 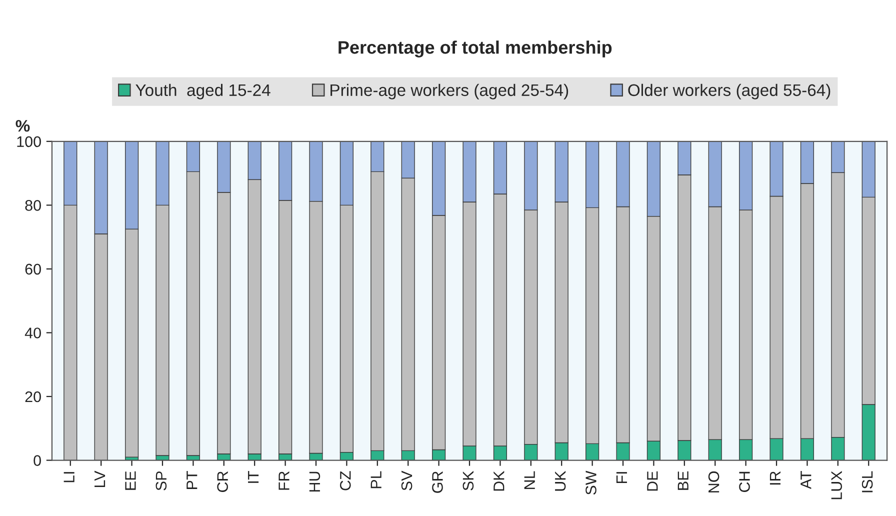 I want to click on legend-label: Older workers (aged 55-64), so click(x=729, y=92).